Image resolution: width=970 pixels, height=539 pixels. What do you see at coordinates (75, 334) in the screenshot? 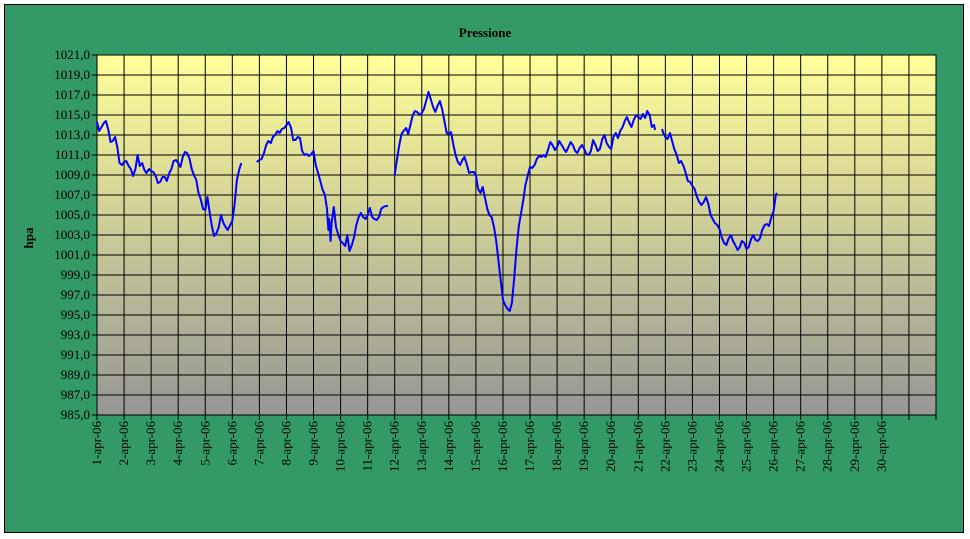
I see `y-tick-label: 993,0` at bounding box center [75, 334].